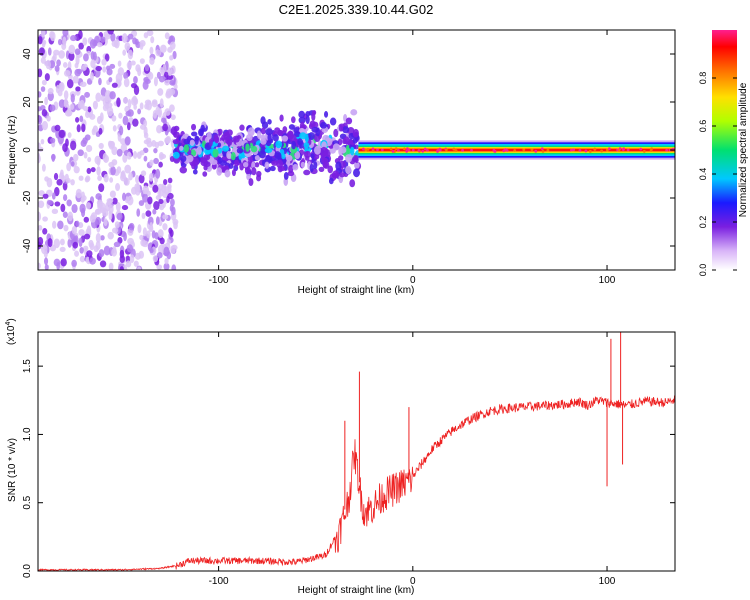 The width and height of the screenshot is (750, 600). Describe the element at coordinates (607, 280) in the screenshot. I see `spectrogram-x-tick-label: 100` at that location.